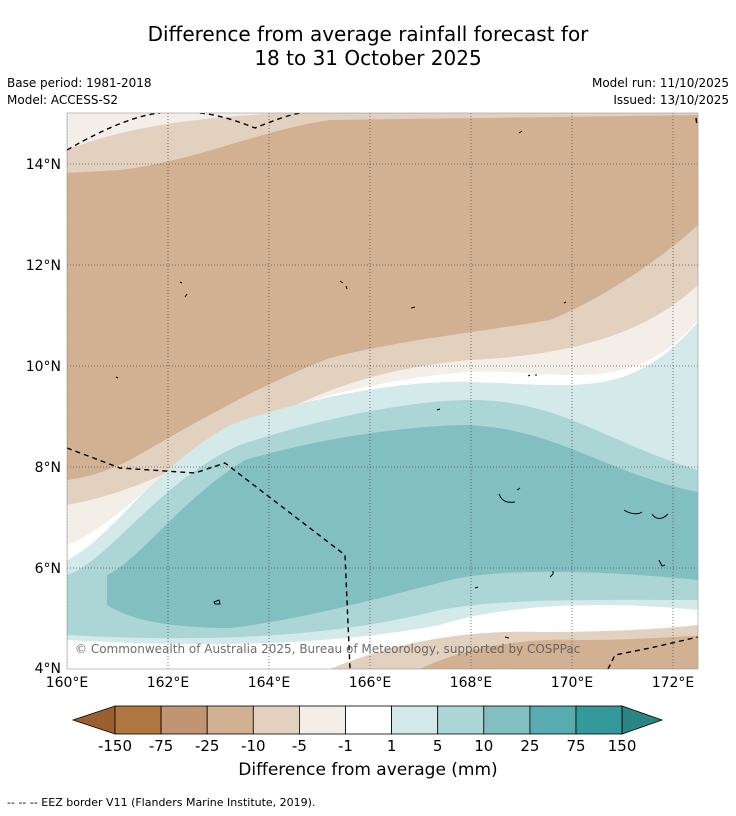 Image resolution: width=736 pixels, height=816 pixels. I want to click on colorbar-title: Difference from average (mm), so click(368, 770).